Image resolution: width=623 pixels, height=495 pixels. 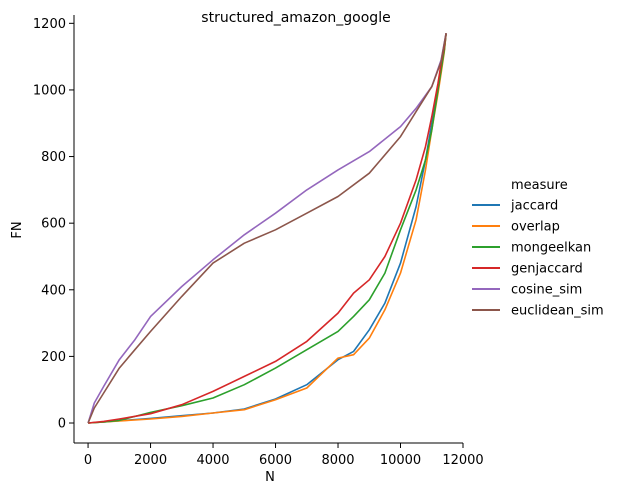 I want to click on x-tick-label: 12000, so click(x=462, y=460).